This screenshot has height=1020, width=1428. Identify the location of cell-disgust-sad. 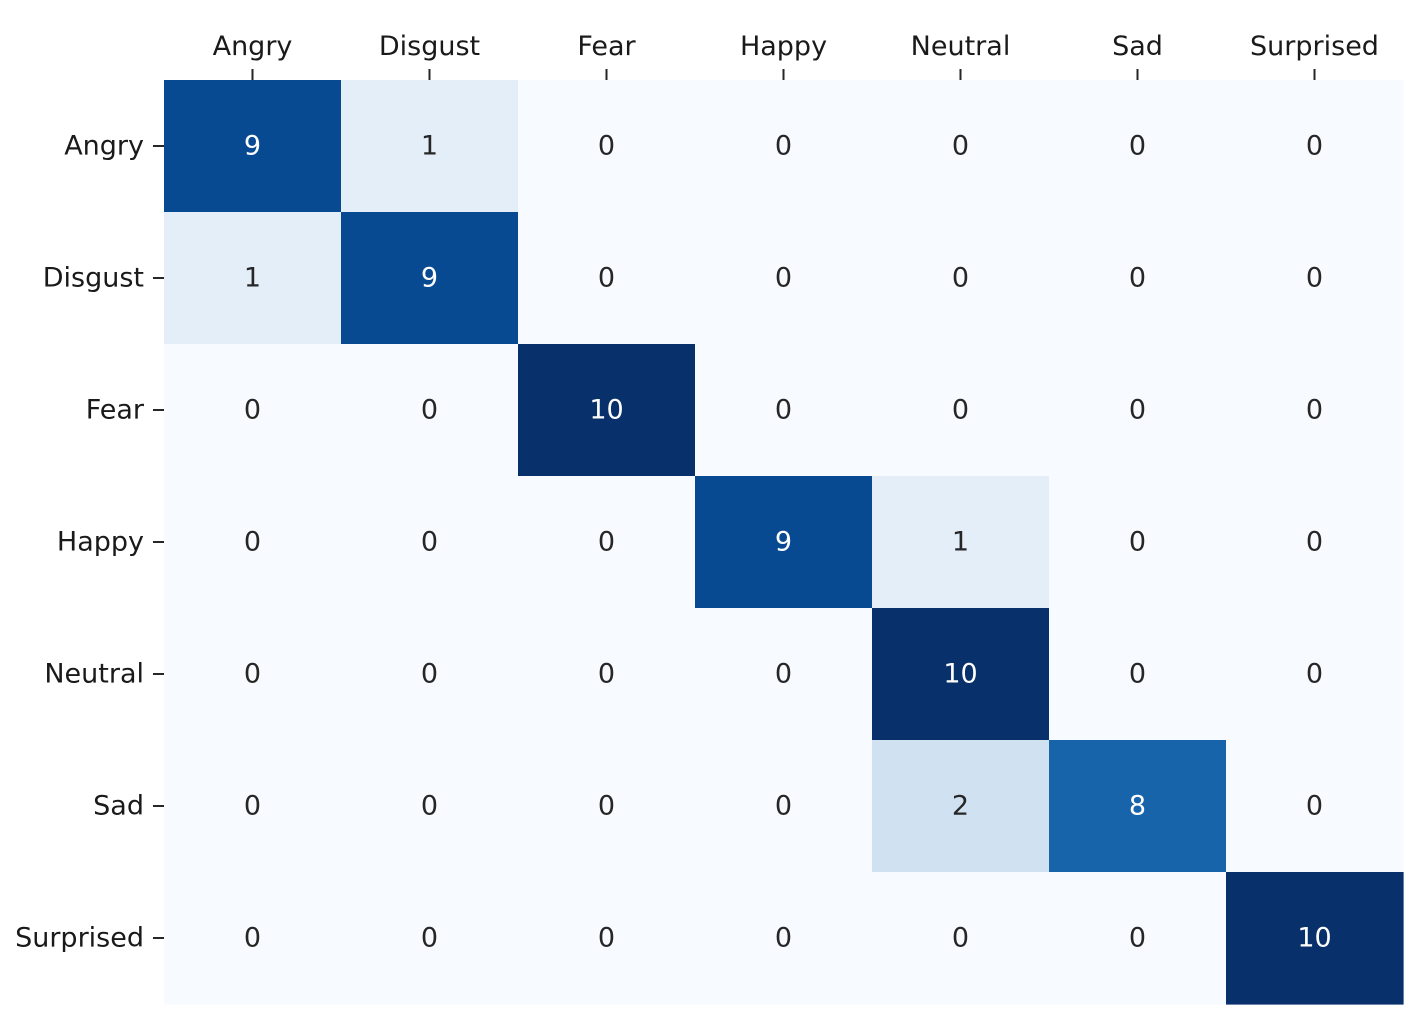
(1138, 278).